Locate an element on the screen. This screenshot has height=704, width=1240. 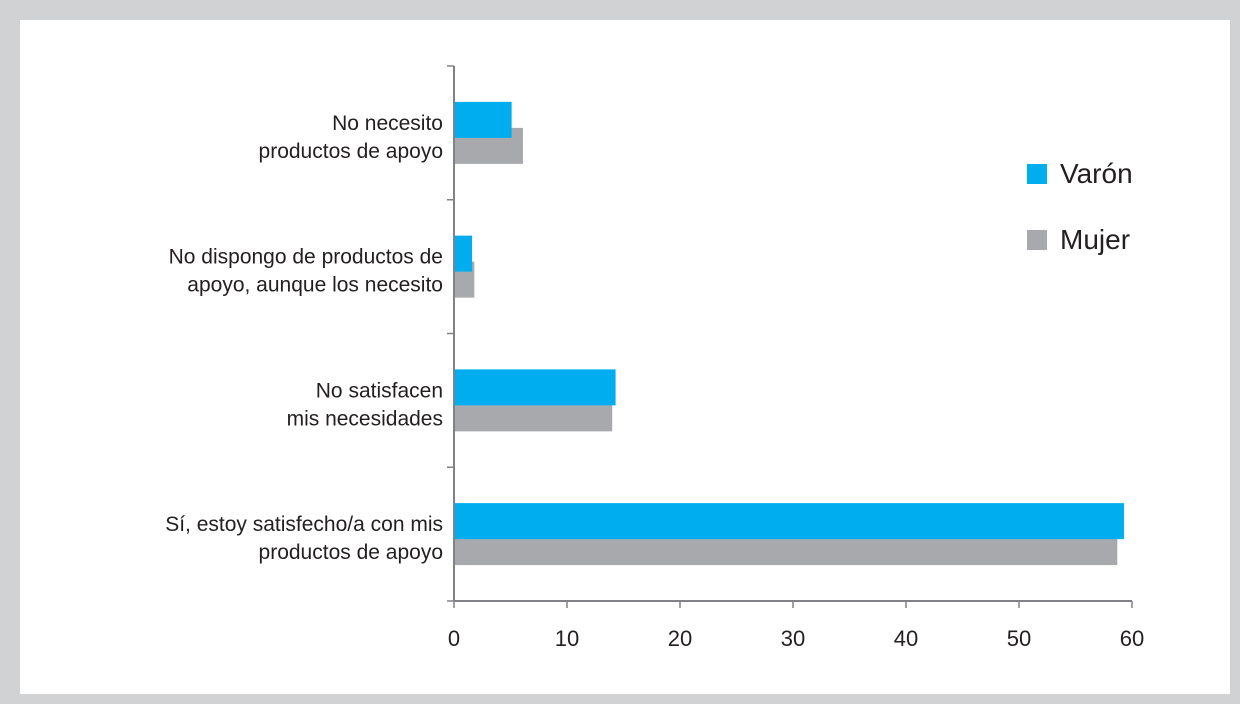
x-tick-label: 40 is located at coordinates (906, 638).